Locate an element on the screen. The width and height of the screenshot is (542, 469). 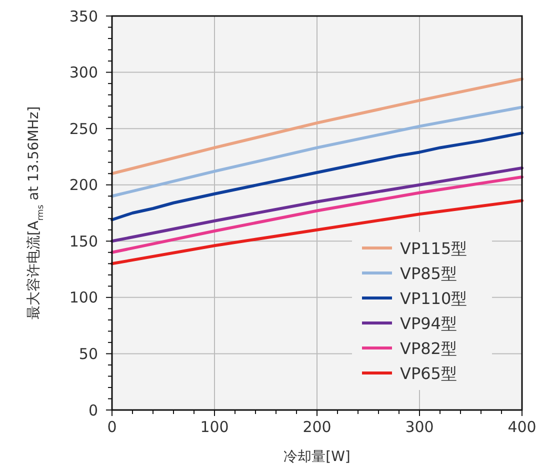
y-tick-label: 100 is located at coordinates (83, 297).